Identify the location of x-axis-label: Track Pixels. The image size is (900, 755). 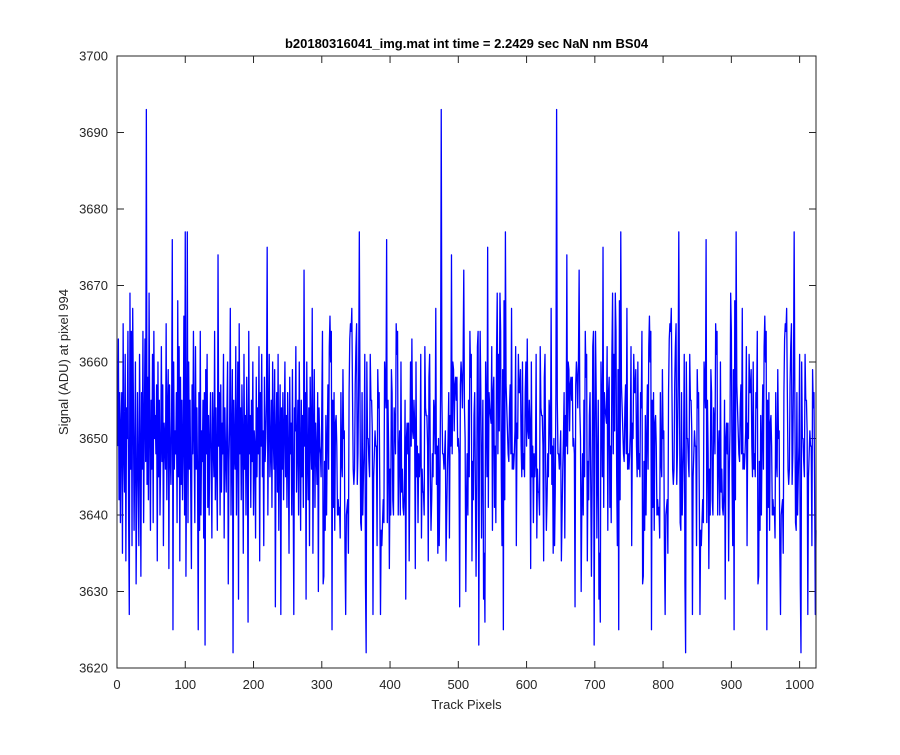
(466, 704).